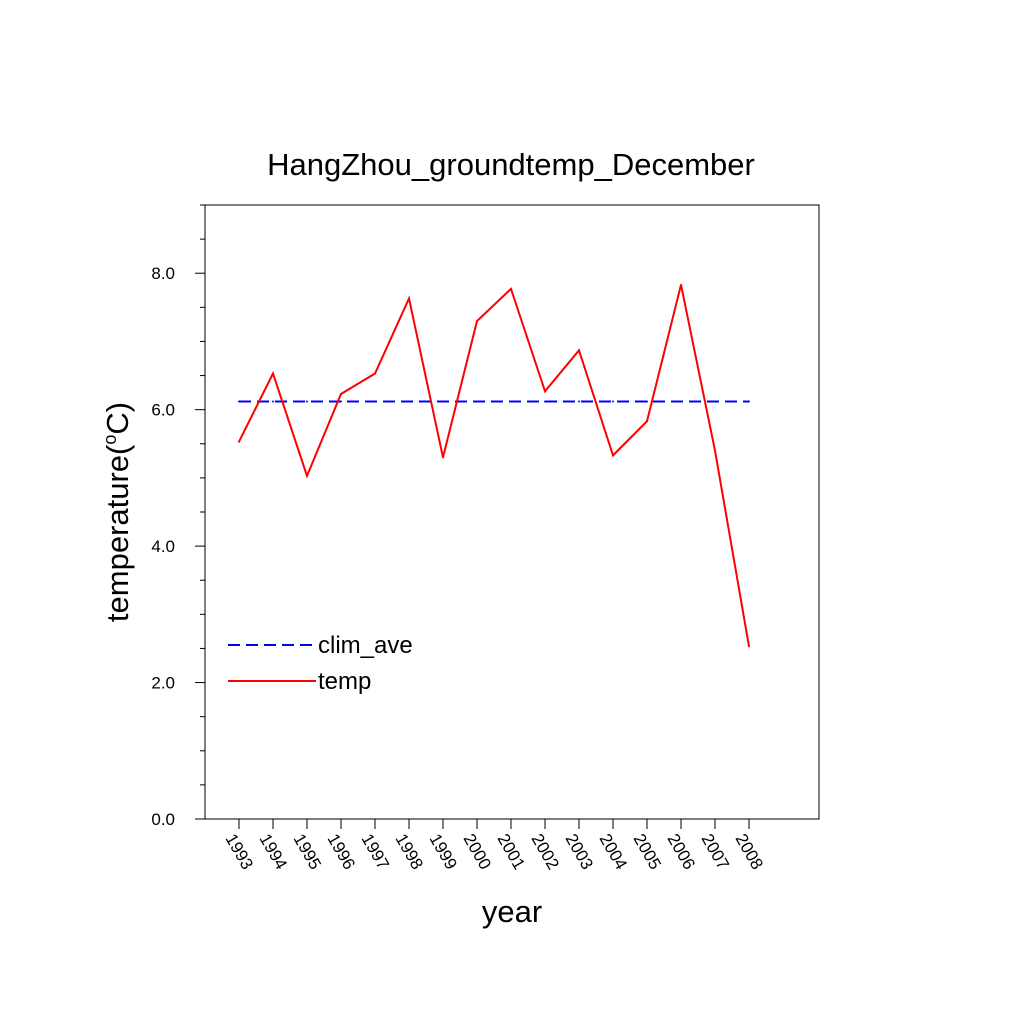 This screenshot has height=1024, width=1024. Describe the element at coordinates (163, 546) in the screenshot. I see `y-tick-label: 4.0` at that location.